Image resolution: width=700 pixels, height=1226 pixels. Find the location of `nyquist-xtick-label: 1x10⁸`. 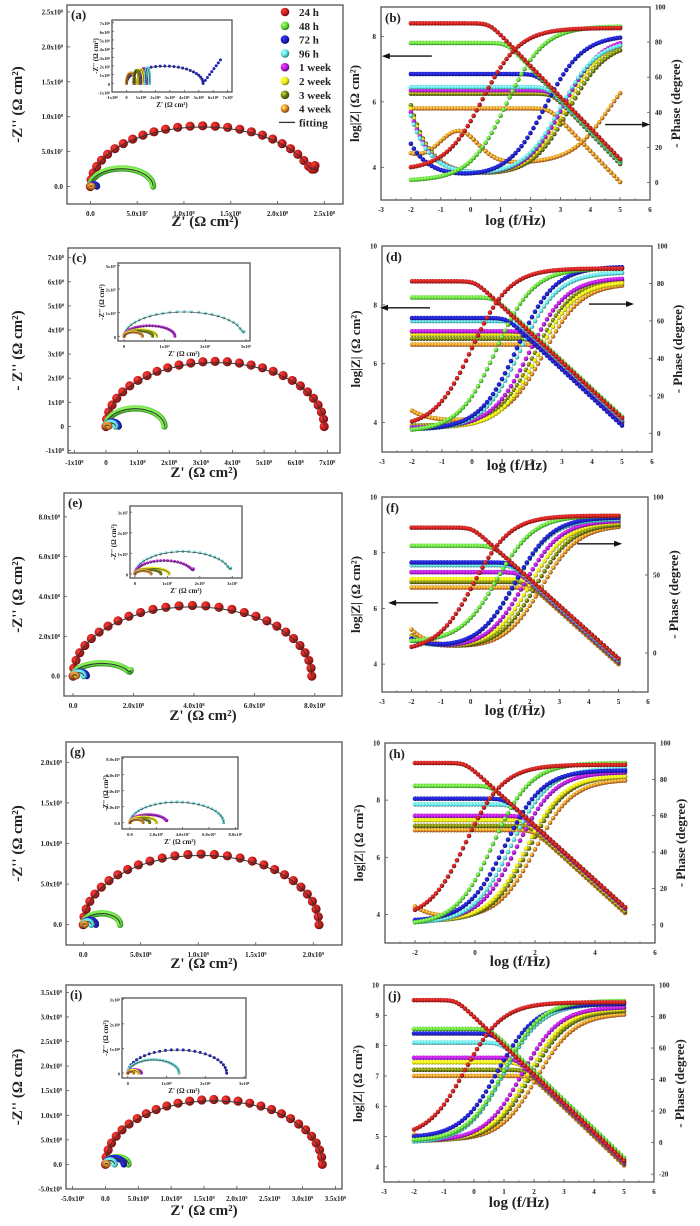

nyquist-xtick-label: 1x10⁸ is located at coordinates (138, 463).